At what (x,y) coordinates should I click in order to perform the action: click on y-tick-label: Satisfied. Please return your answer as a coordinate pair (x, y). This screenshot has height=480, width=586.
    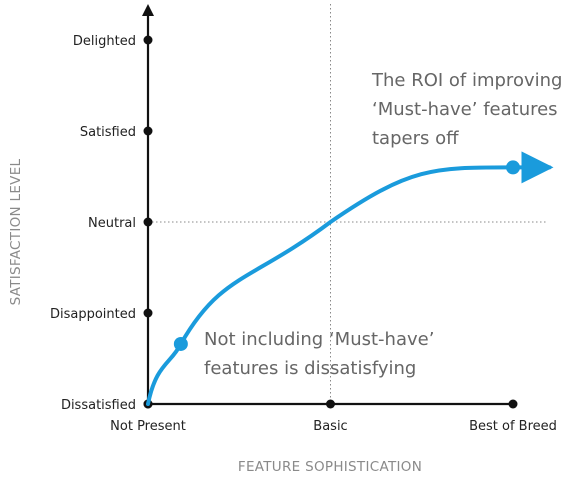
    Looking at the image, I should click on (108, 132).